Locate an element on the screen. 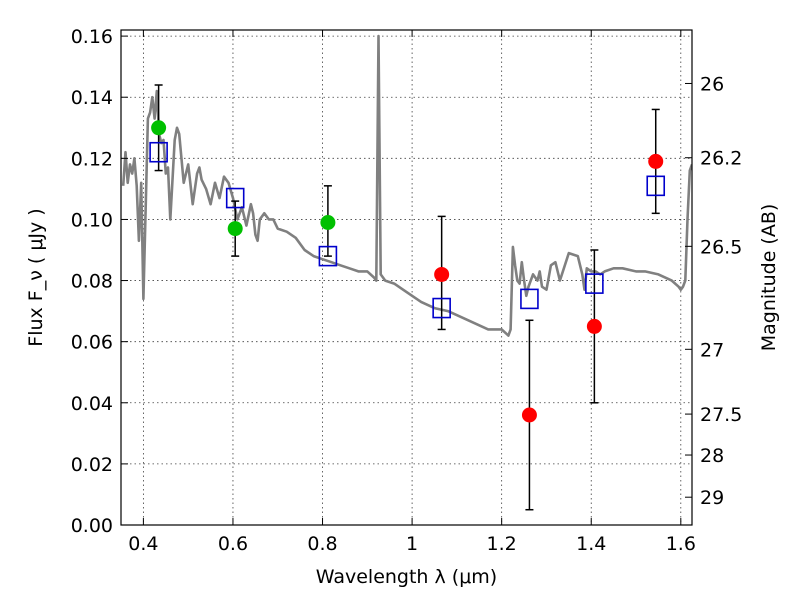  y-tick-label: 0.14 is located at coordinates (92, 98).